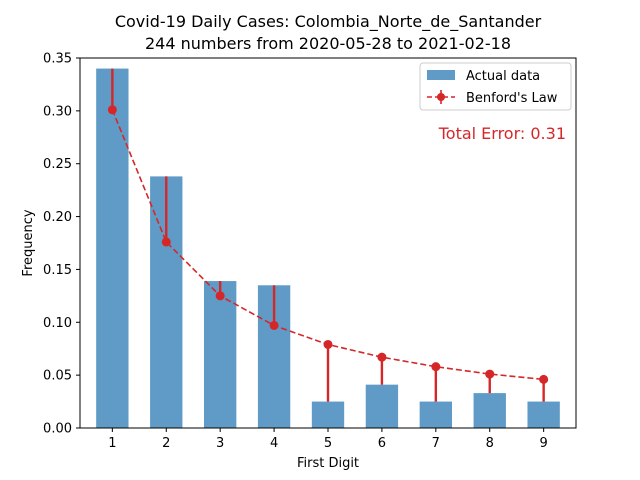 This screenshot has width=640, height=480. What do you see at coordinates (57, 376) in the screenshot?
I see `y-tick-label: 0.05` at bounding box center [57, 376].